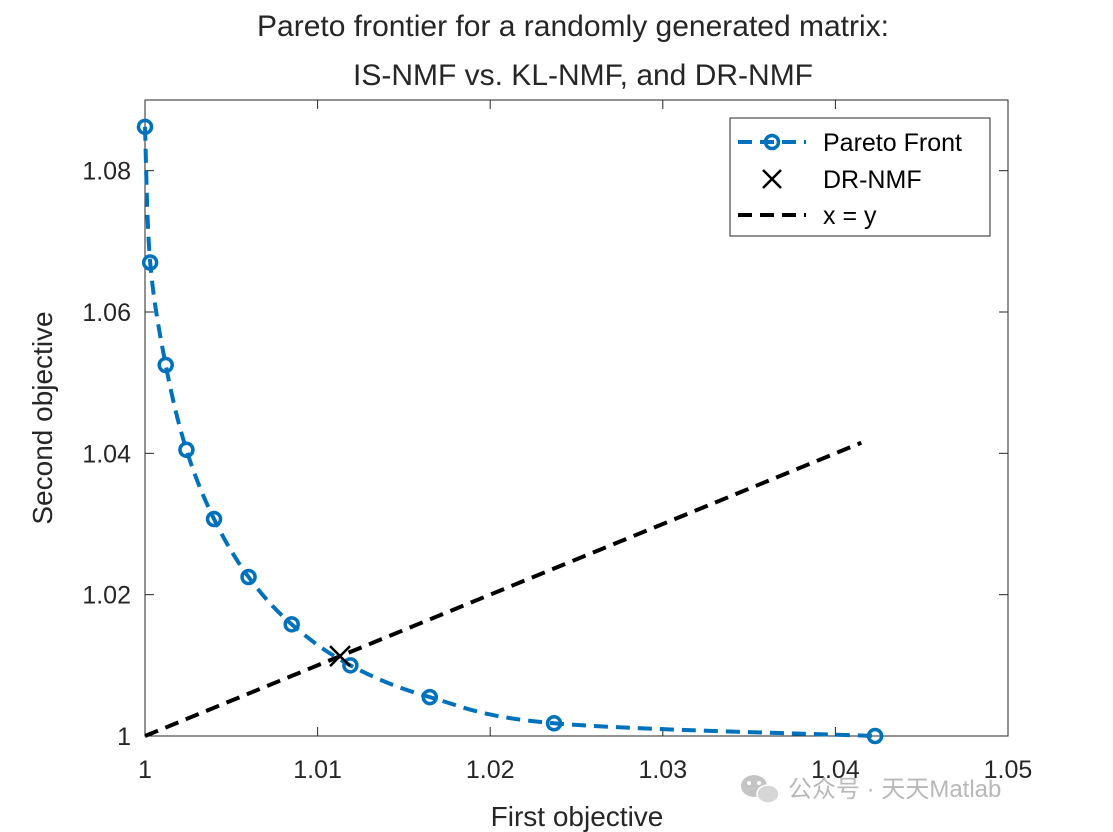  Describe the element at coordinates (583, 75) in the screenshot. I see `chart-title-line-2: IS-NMF vs. KL-NMF, and DR-NMF` at that location.